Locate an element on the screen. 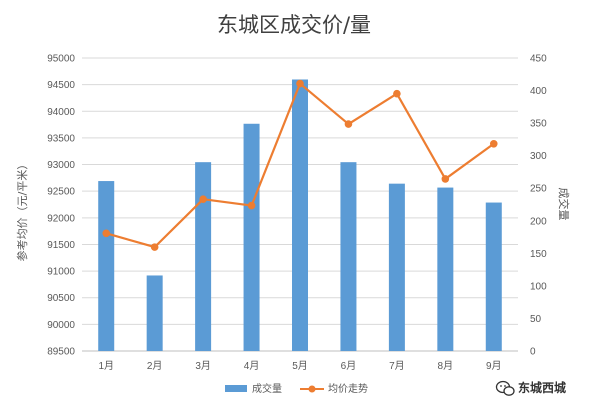 The image size is (589, 413). x-tick-label: 8月 is located at coordinates (446, 366).